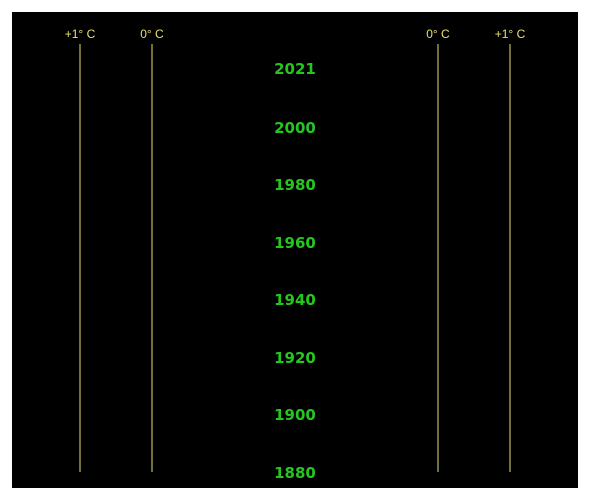 The height and width of the screenshot is (500, 590). What do you see at coordinates (295, 300) in the screenshot?
I see `year-label: 1940` at bounding box center [295, 300].